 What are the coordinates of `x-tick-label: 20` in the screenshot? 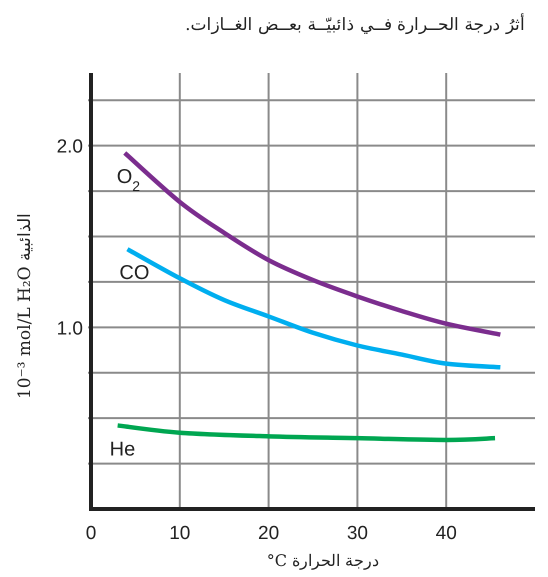 It's located at (269, 533).